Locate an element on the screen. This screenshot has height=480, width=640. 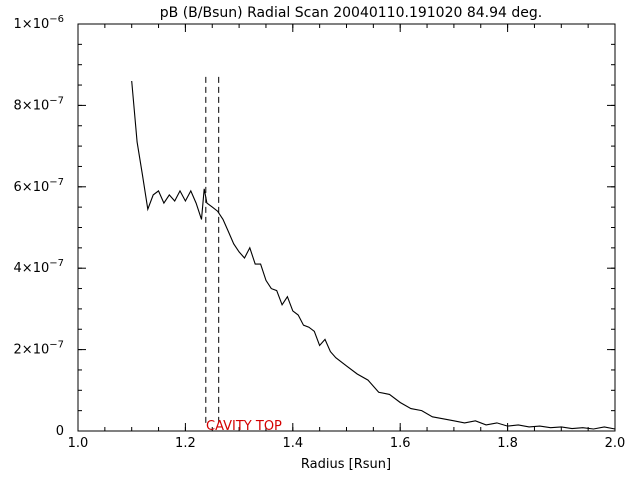
y-tick-label: 4×10⁻⁷ is located at coordinates (39, 267).